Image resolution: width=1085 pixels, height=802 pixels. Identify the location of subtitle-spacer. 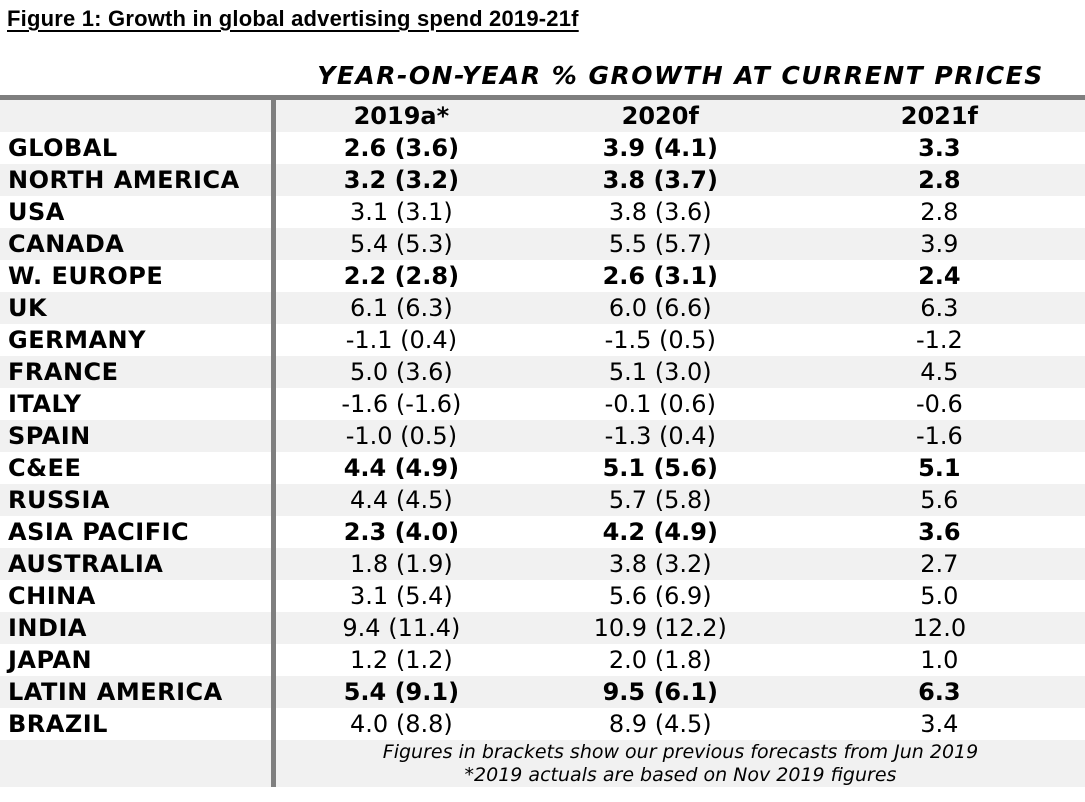
(138, 76).